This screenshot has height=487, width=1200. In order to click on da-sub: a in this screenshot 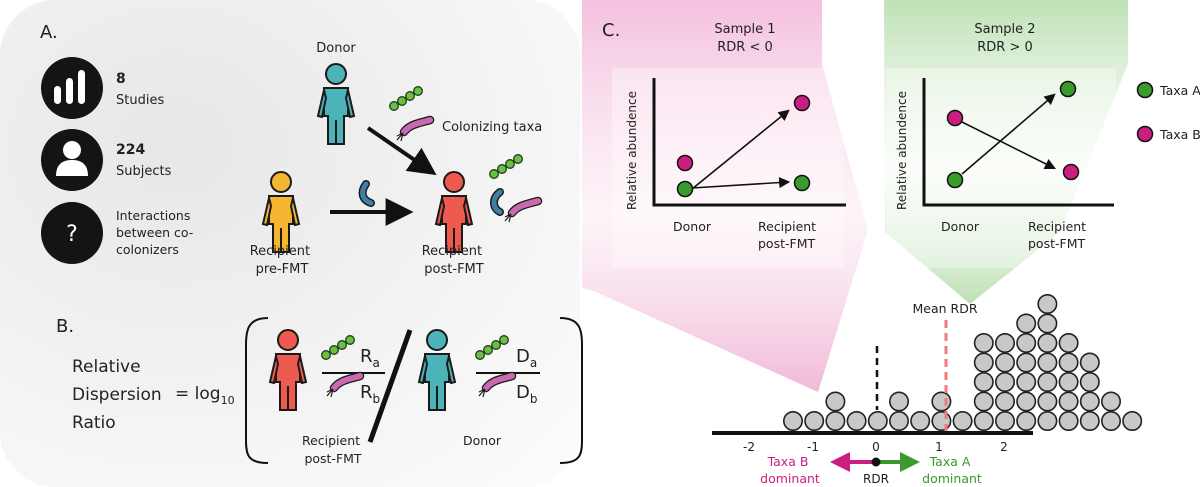, I will do `click(533, 363)`.